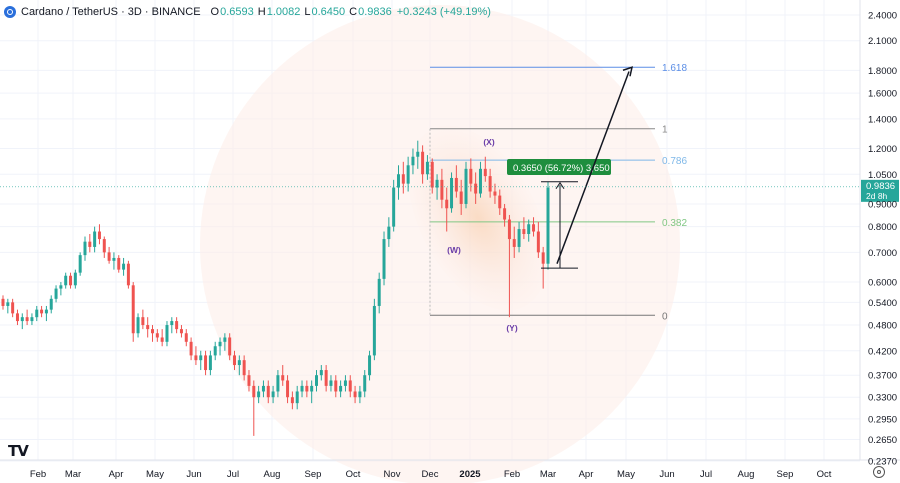 This screenshot has width=900, height=483. Describe the element at coordinates (353, 474) in the screenshot. I see `time-tick-label: Oct` at that location.